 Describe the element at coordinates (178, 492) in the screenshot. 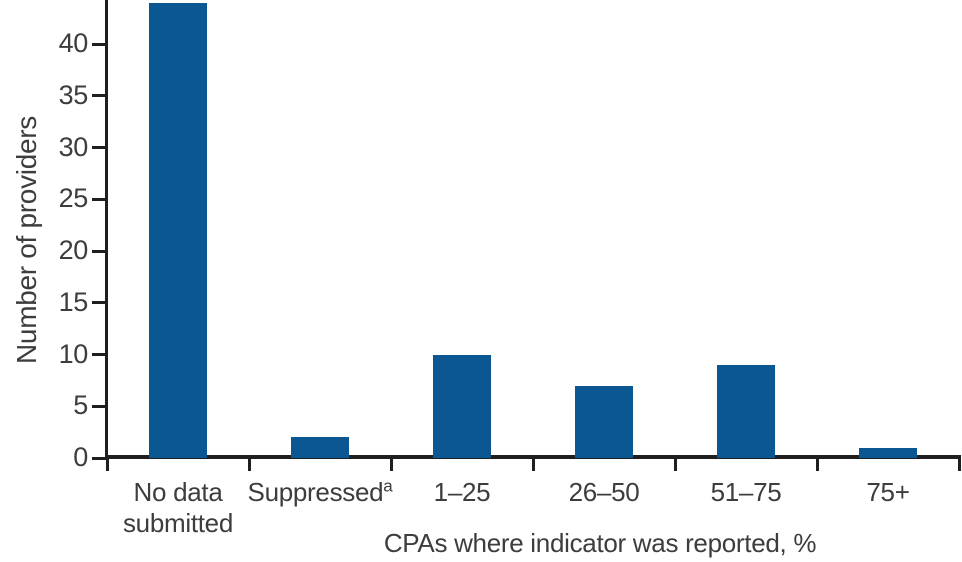

I see `x-category-label-line: No data` at that location.